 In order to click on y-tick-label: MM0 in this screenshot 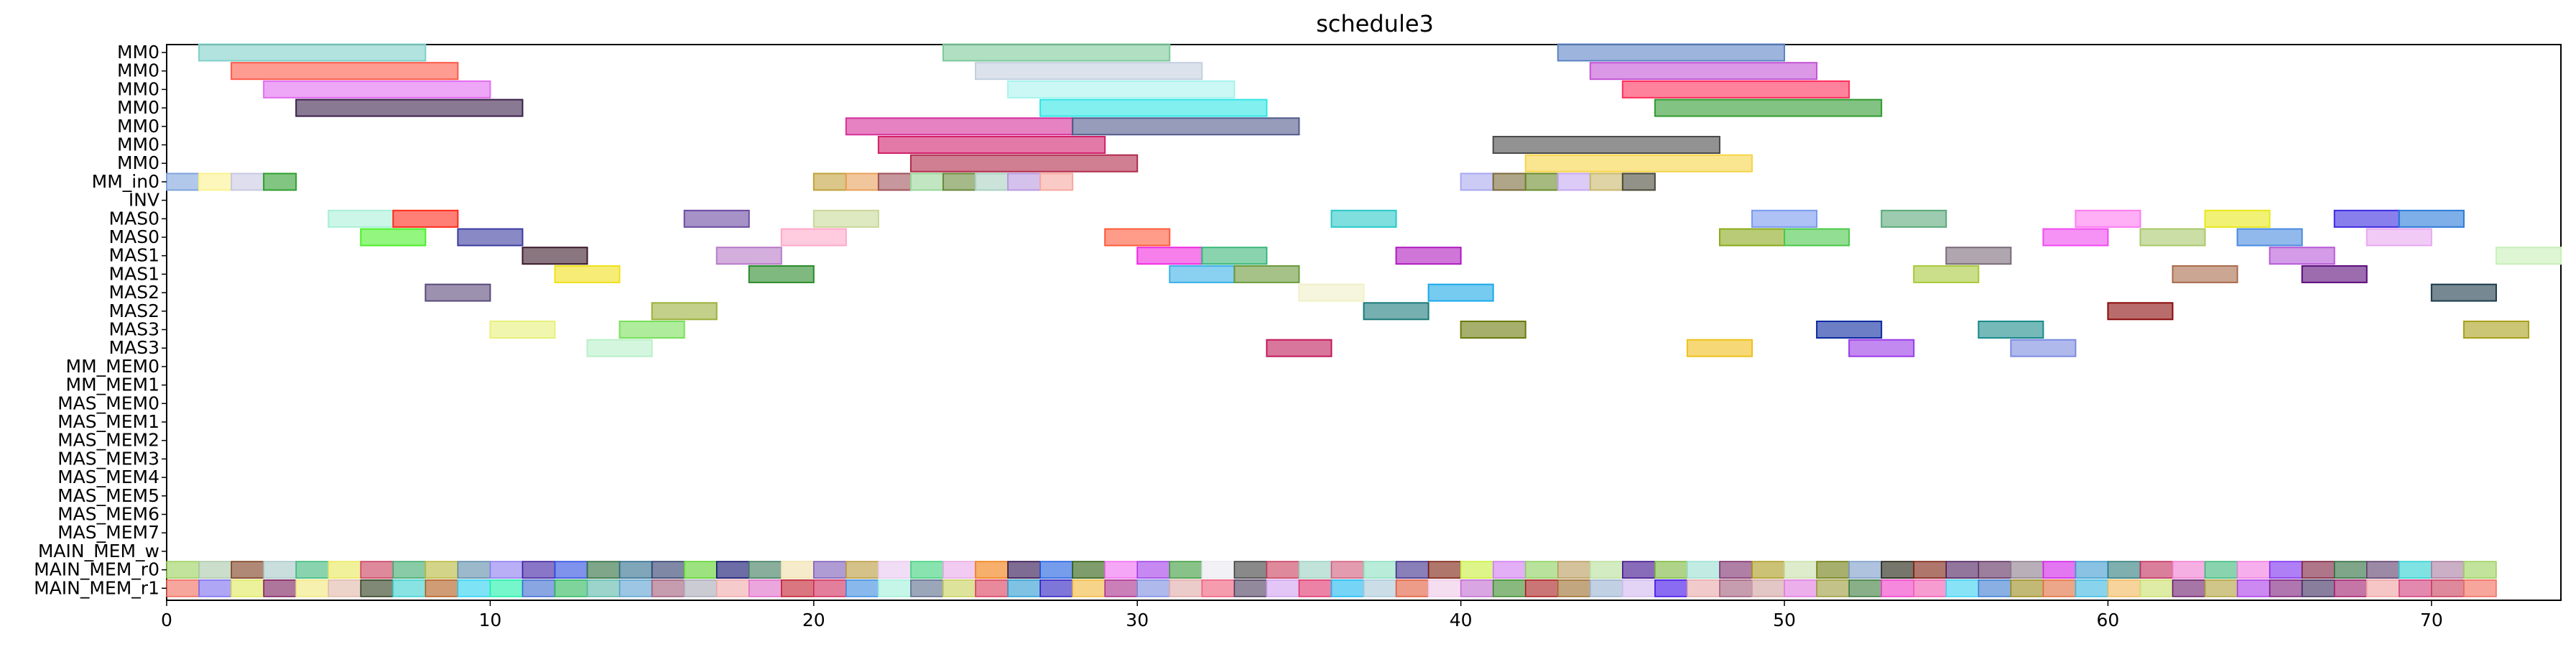, I will do `click(138, 89)`.